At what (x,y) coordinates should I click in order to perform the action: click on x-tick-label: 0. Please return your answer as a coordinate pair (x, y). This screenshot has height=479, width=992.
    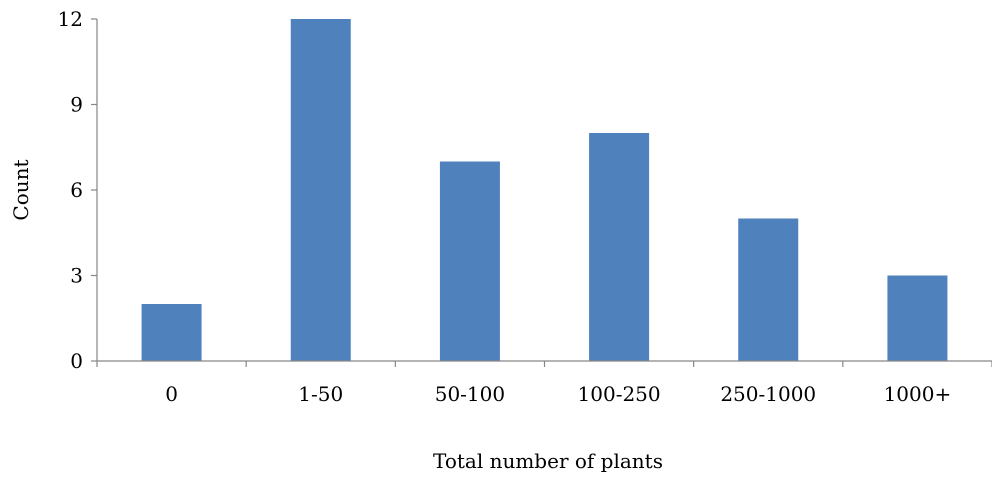
    Looking at the image, I should click on (171, 394).